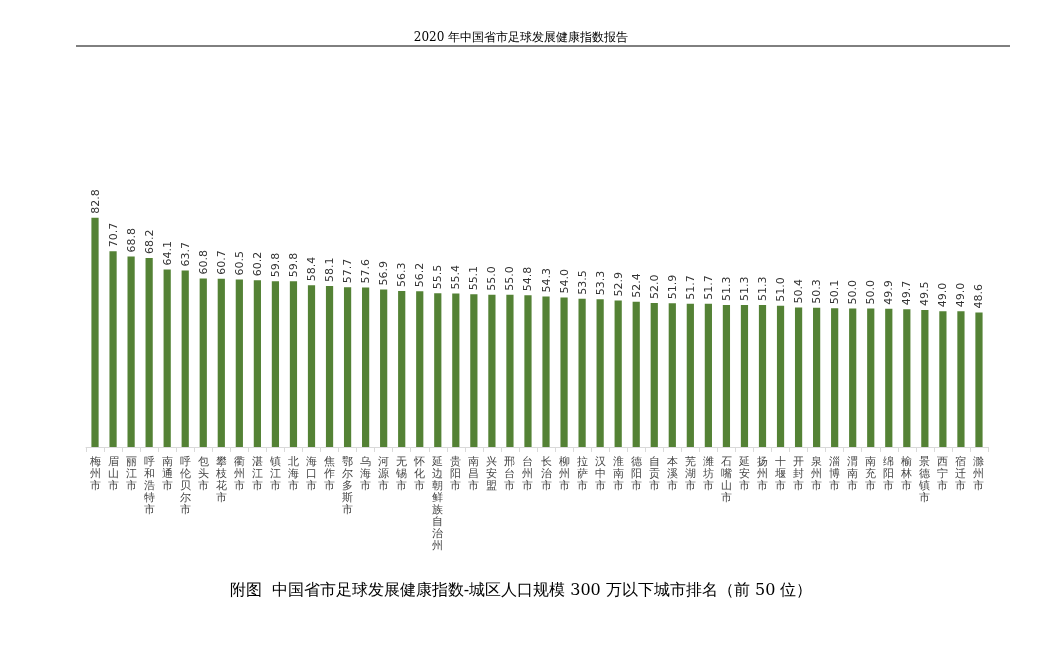 The height and width of the screenshot is (659, 1042). What do you see at coordinates (521, 37) in the screenshot?
I see `chart-subtitle: 2020 年中国省市足球发展健康指数报告` at bounding box center [521, 37].